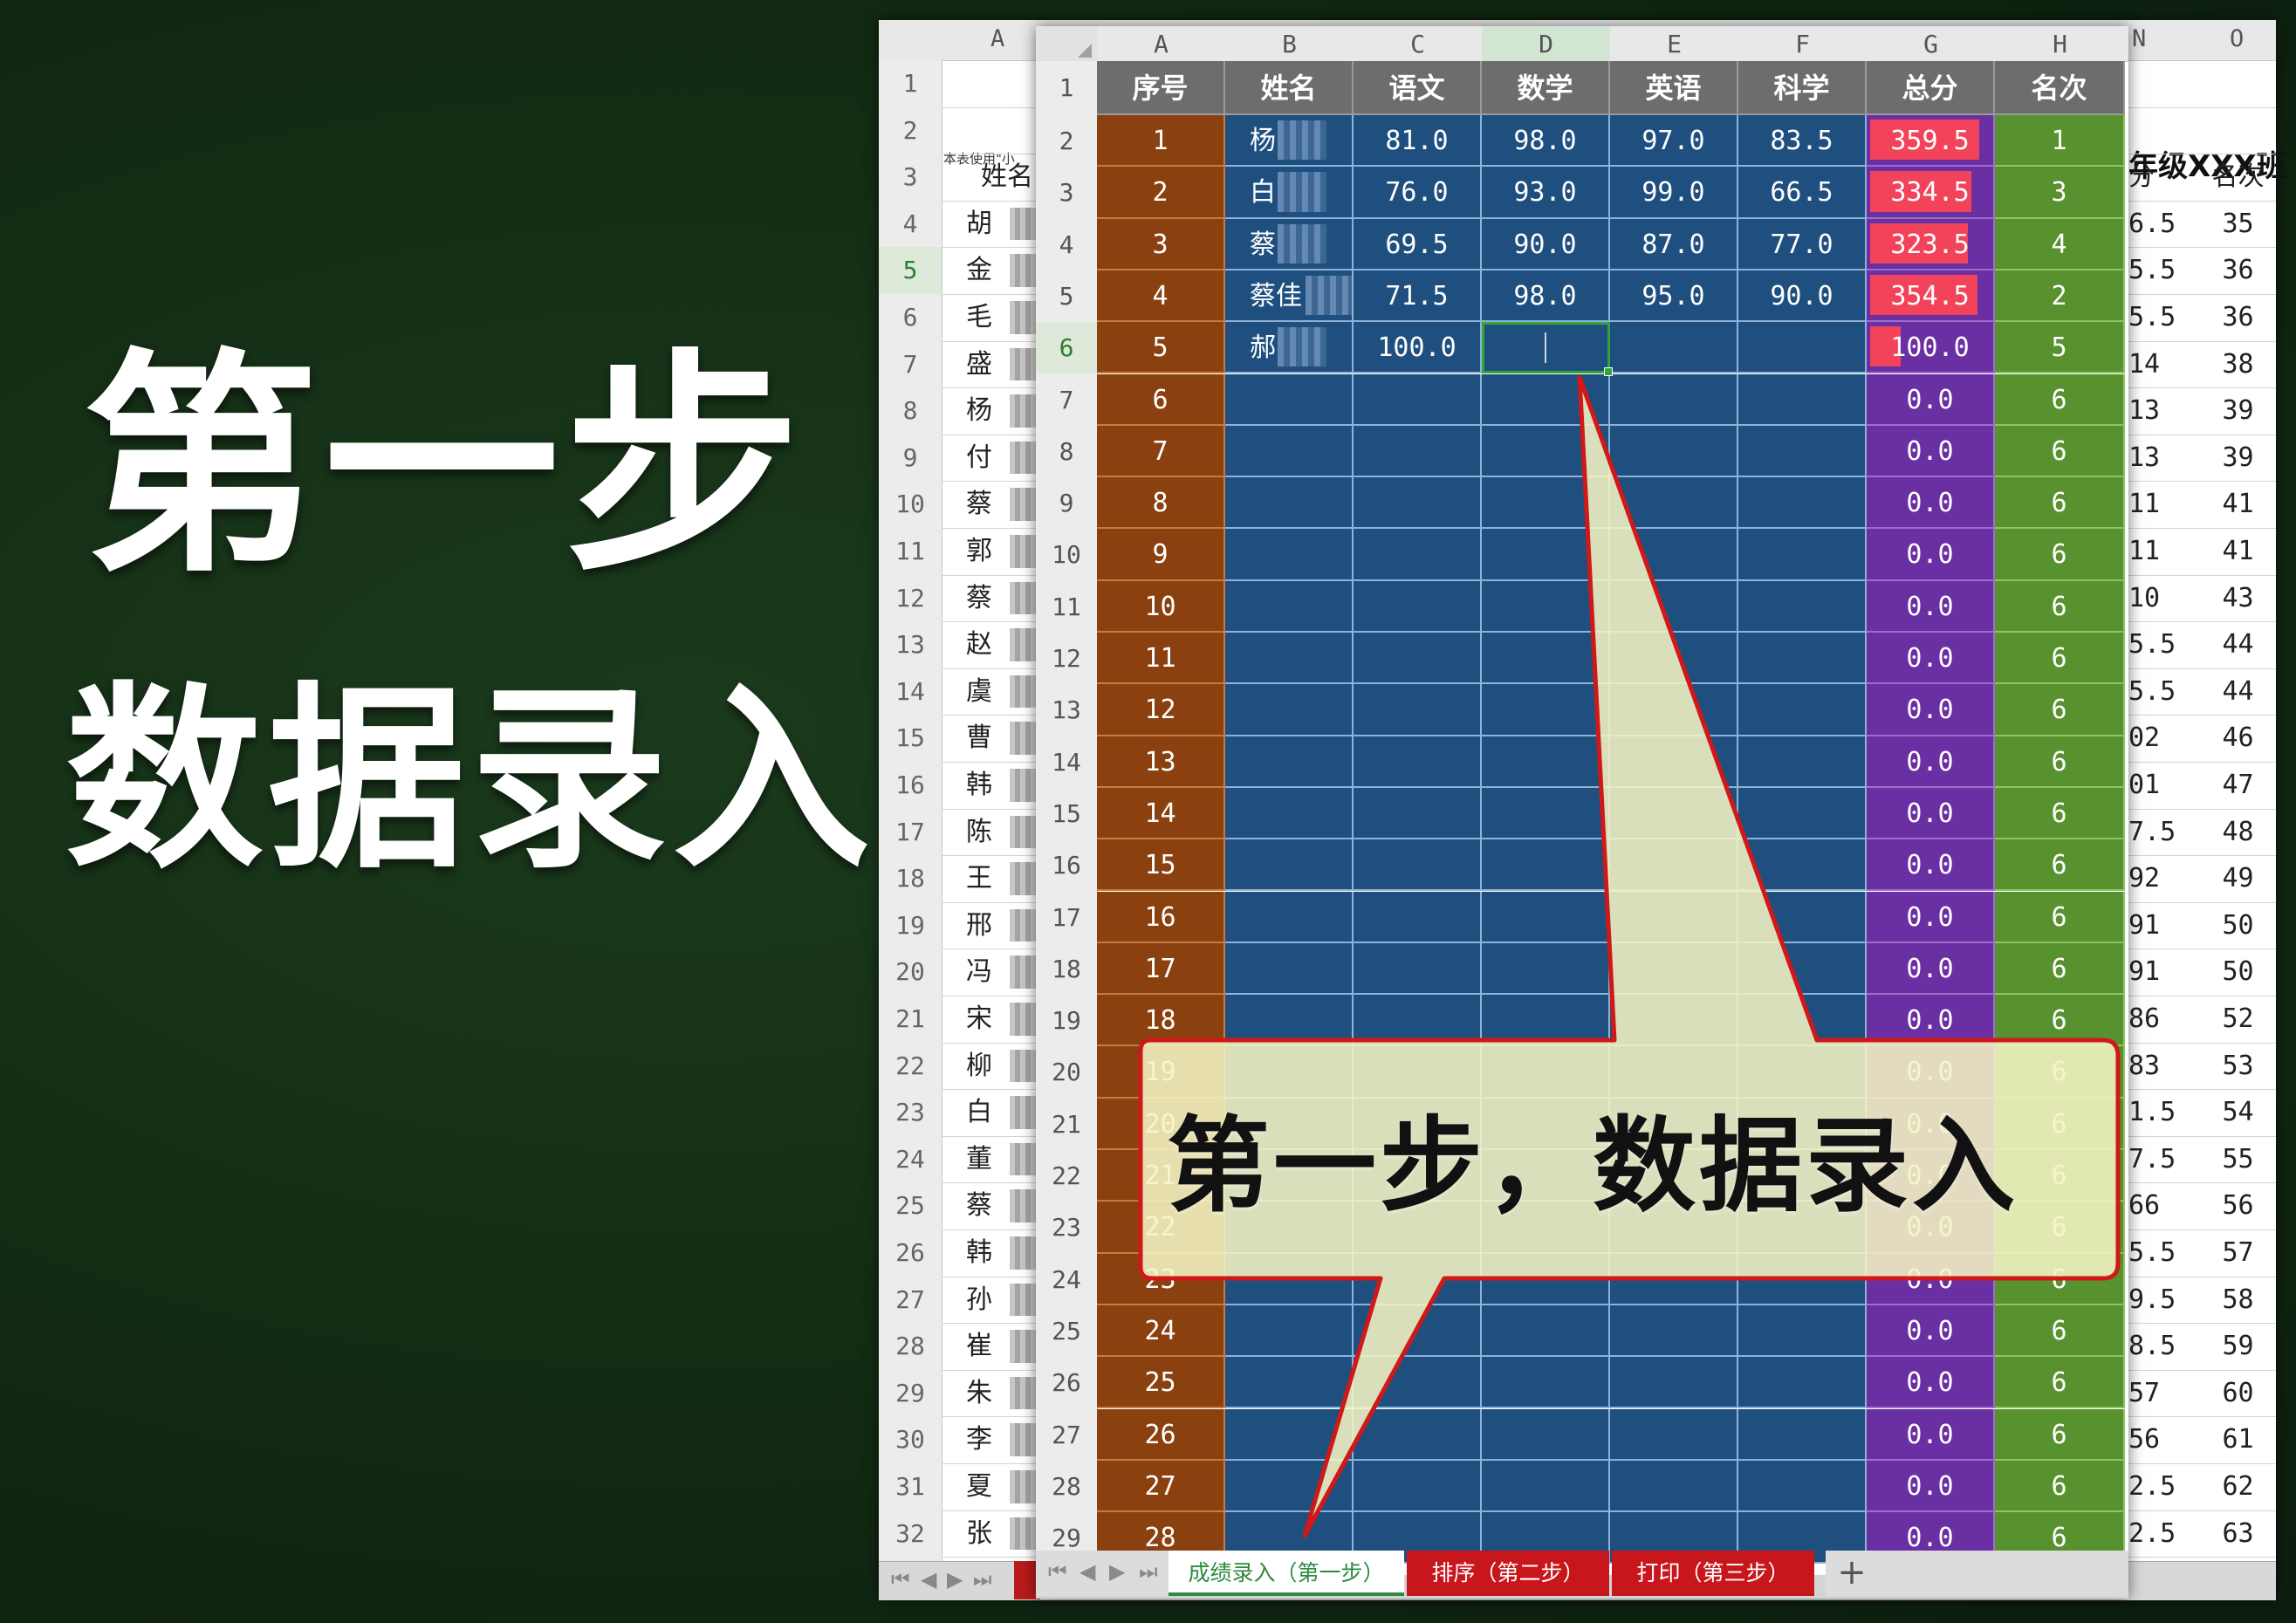 The height and width of the screenshot is (1623, 2296). Describe the element at coordinates (1161, 969) in the screenshot. I see `seq-cell: 17` at that location.